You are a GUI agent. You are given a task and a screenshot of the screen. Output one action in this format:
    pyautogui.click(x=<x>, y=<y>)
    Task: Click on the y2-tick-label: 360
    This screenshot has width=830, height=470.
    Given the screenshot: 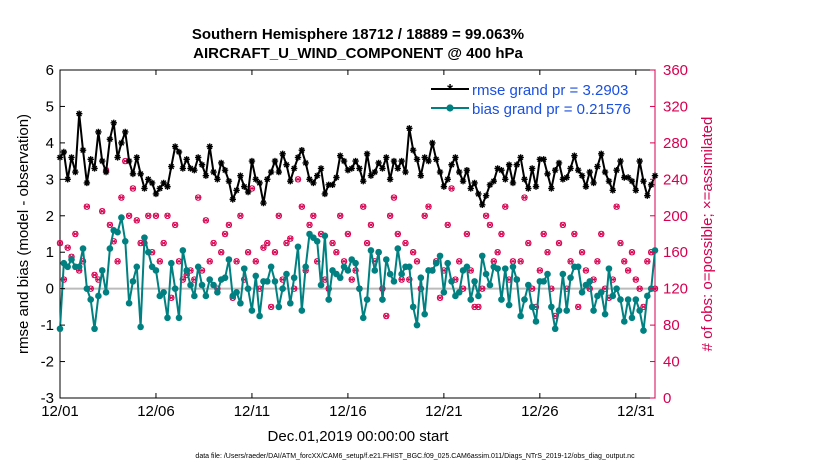 What is the action you would take?
    pyautogui.click(x=675, y=70)
    